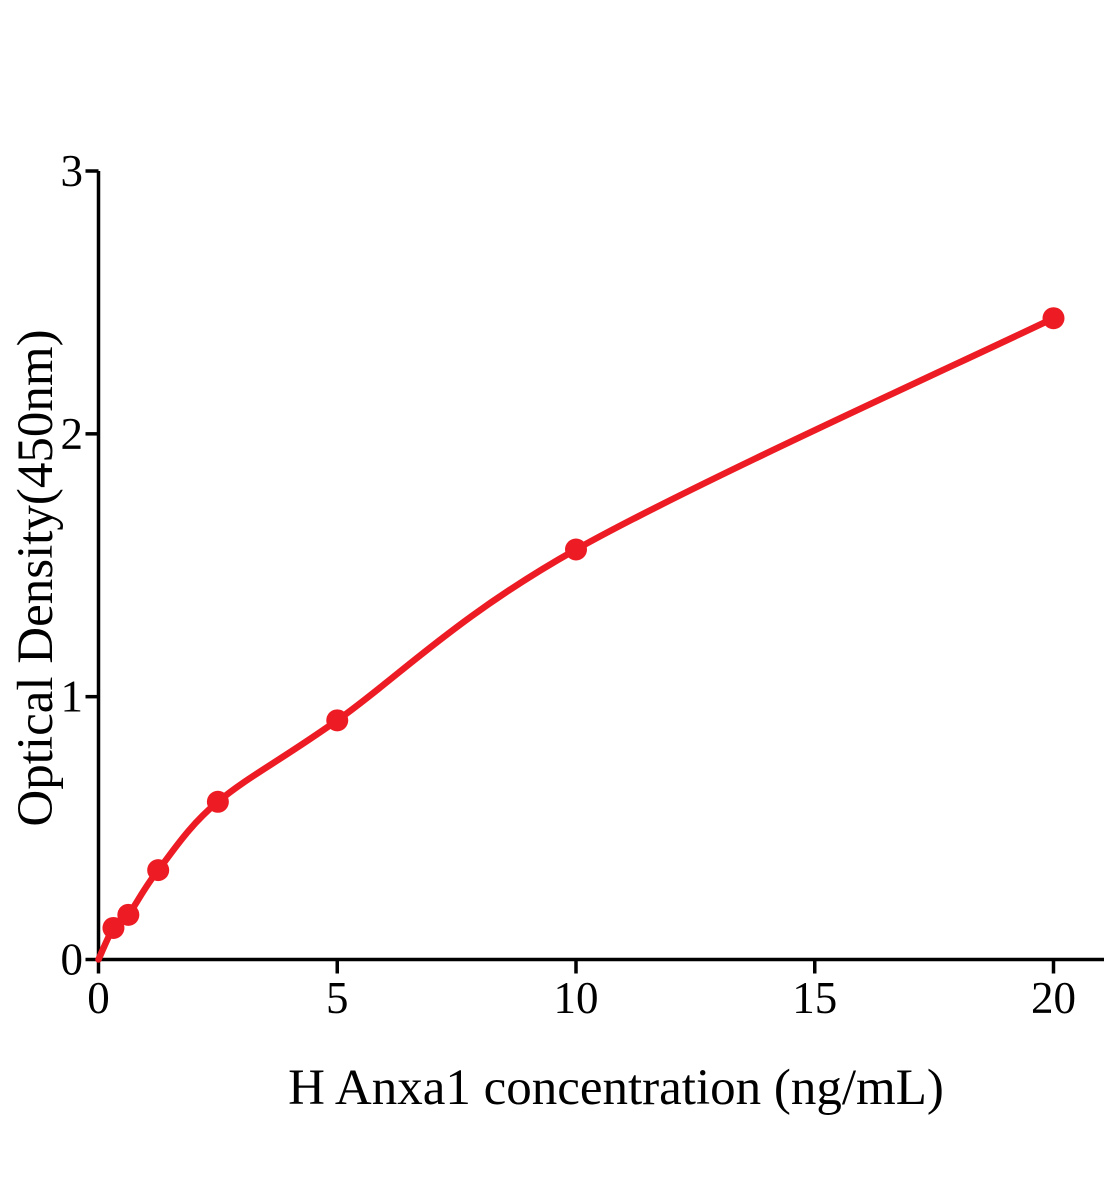 This screenshot has height=1200, width=1104. I want to click on x-tick-label: 5, so click(337, 998).